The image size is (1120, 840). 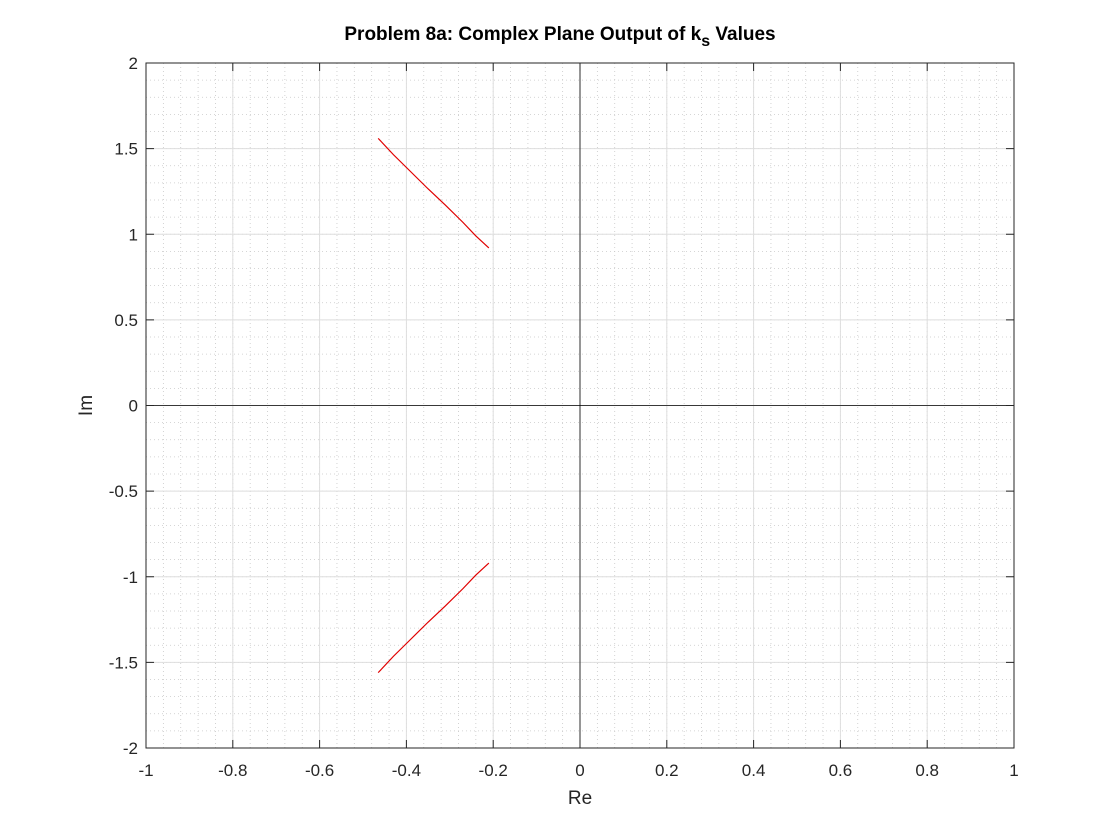 I want to click on series-layer, so click(x=433, y=405).